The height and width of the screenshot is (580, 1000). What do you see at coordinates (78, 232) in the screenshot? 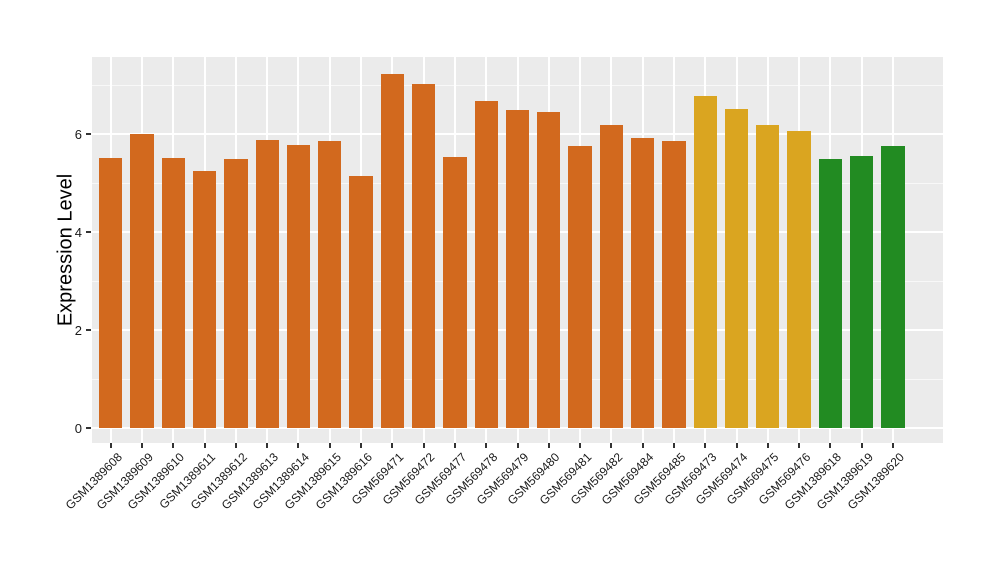
I see `y-tick-label: 4` at bounding box center [78, 232].